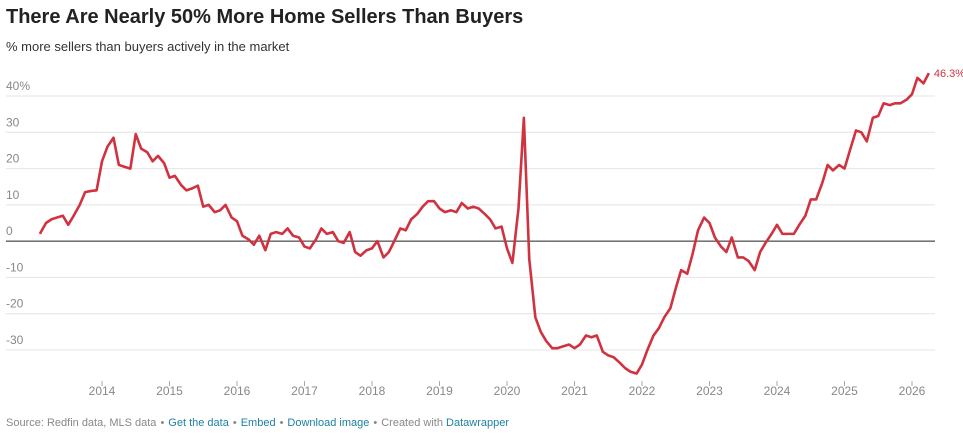 This screenshot has height=435, width=963. I want to click on x-tick-label: 2026, so click(912, 391).